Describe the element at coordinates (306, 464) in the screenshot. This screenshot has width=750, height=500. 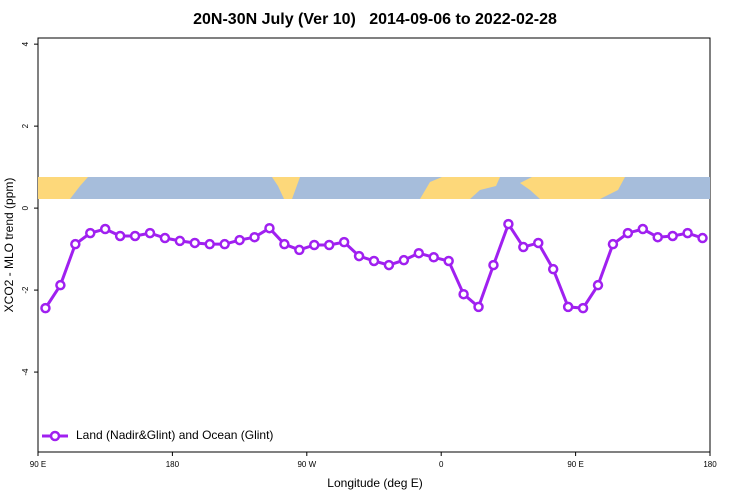
I see `x-tick-label: 90 W` at that location.